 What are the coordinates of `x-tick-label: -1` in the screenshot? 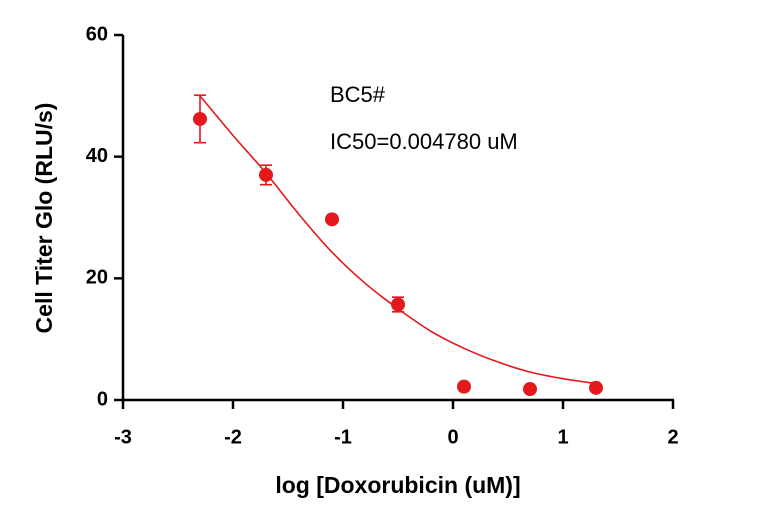 It's located at (343, 437).